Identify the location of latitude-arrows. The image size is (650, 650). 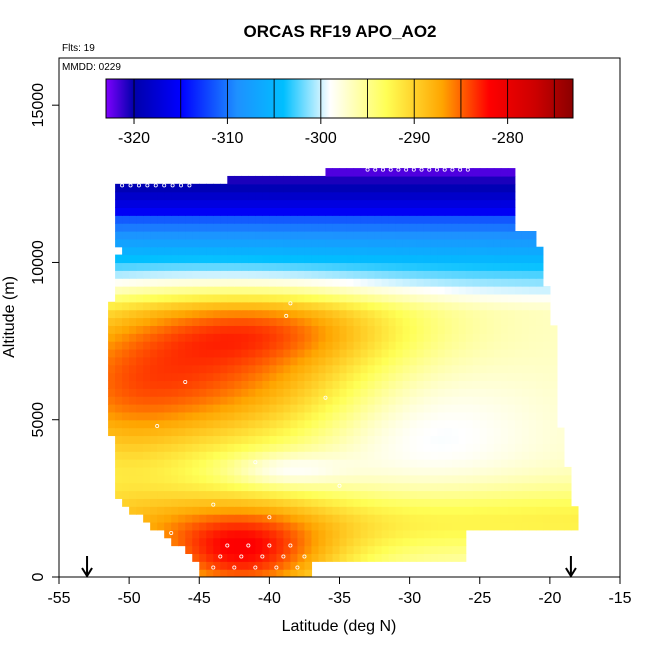
(329, 567).